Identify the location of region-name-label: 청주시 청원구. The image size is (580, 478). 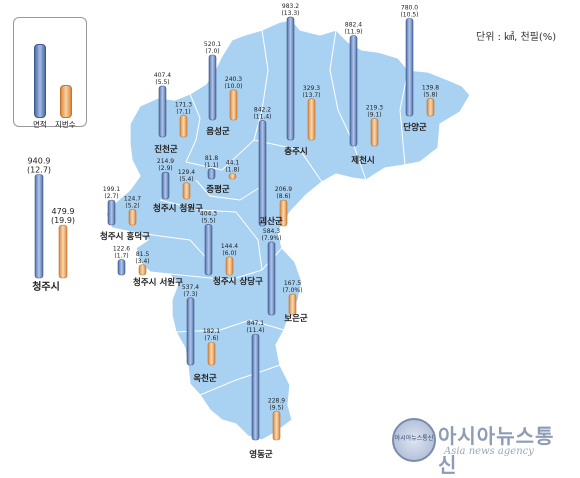
(178, 208).